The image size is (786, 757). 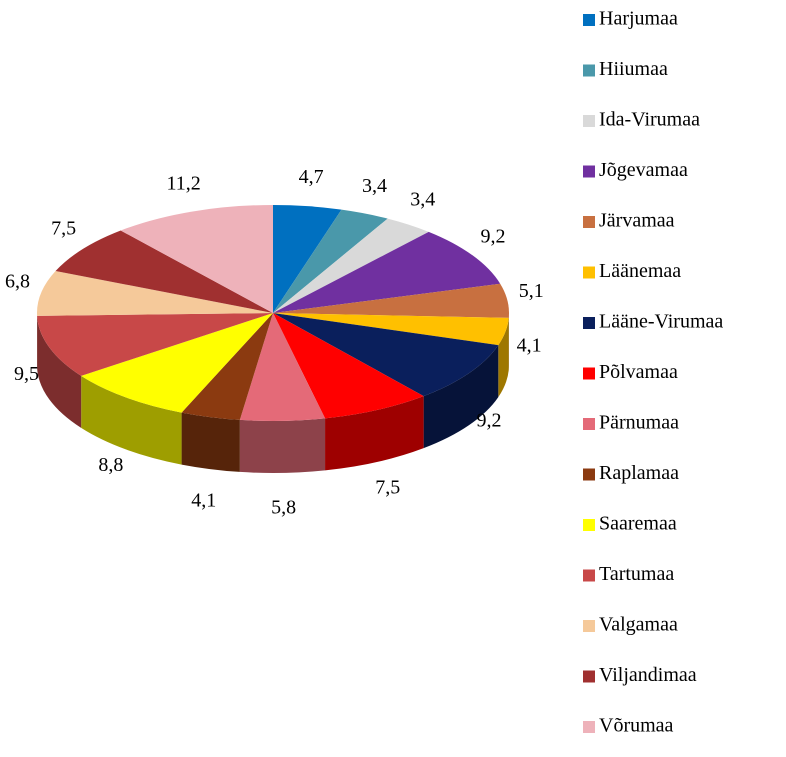 I want to click on legend-label: Raplamaa, so click(x=639, y=473).